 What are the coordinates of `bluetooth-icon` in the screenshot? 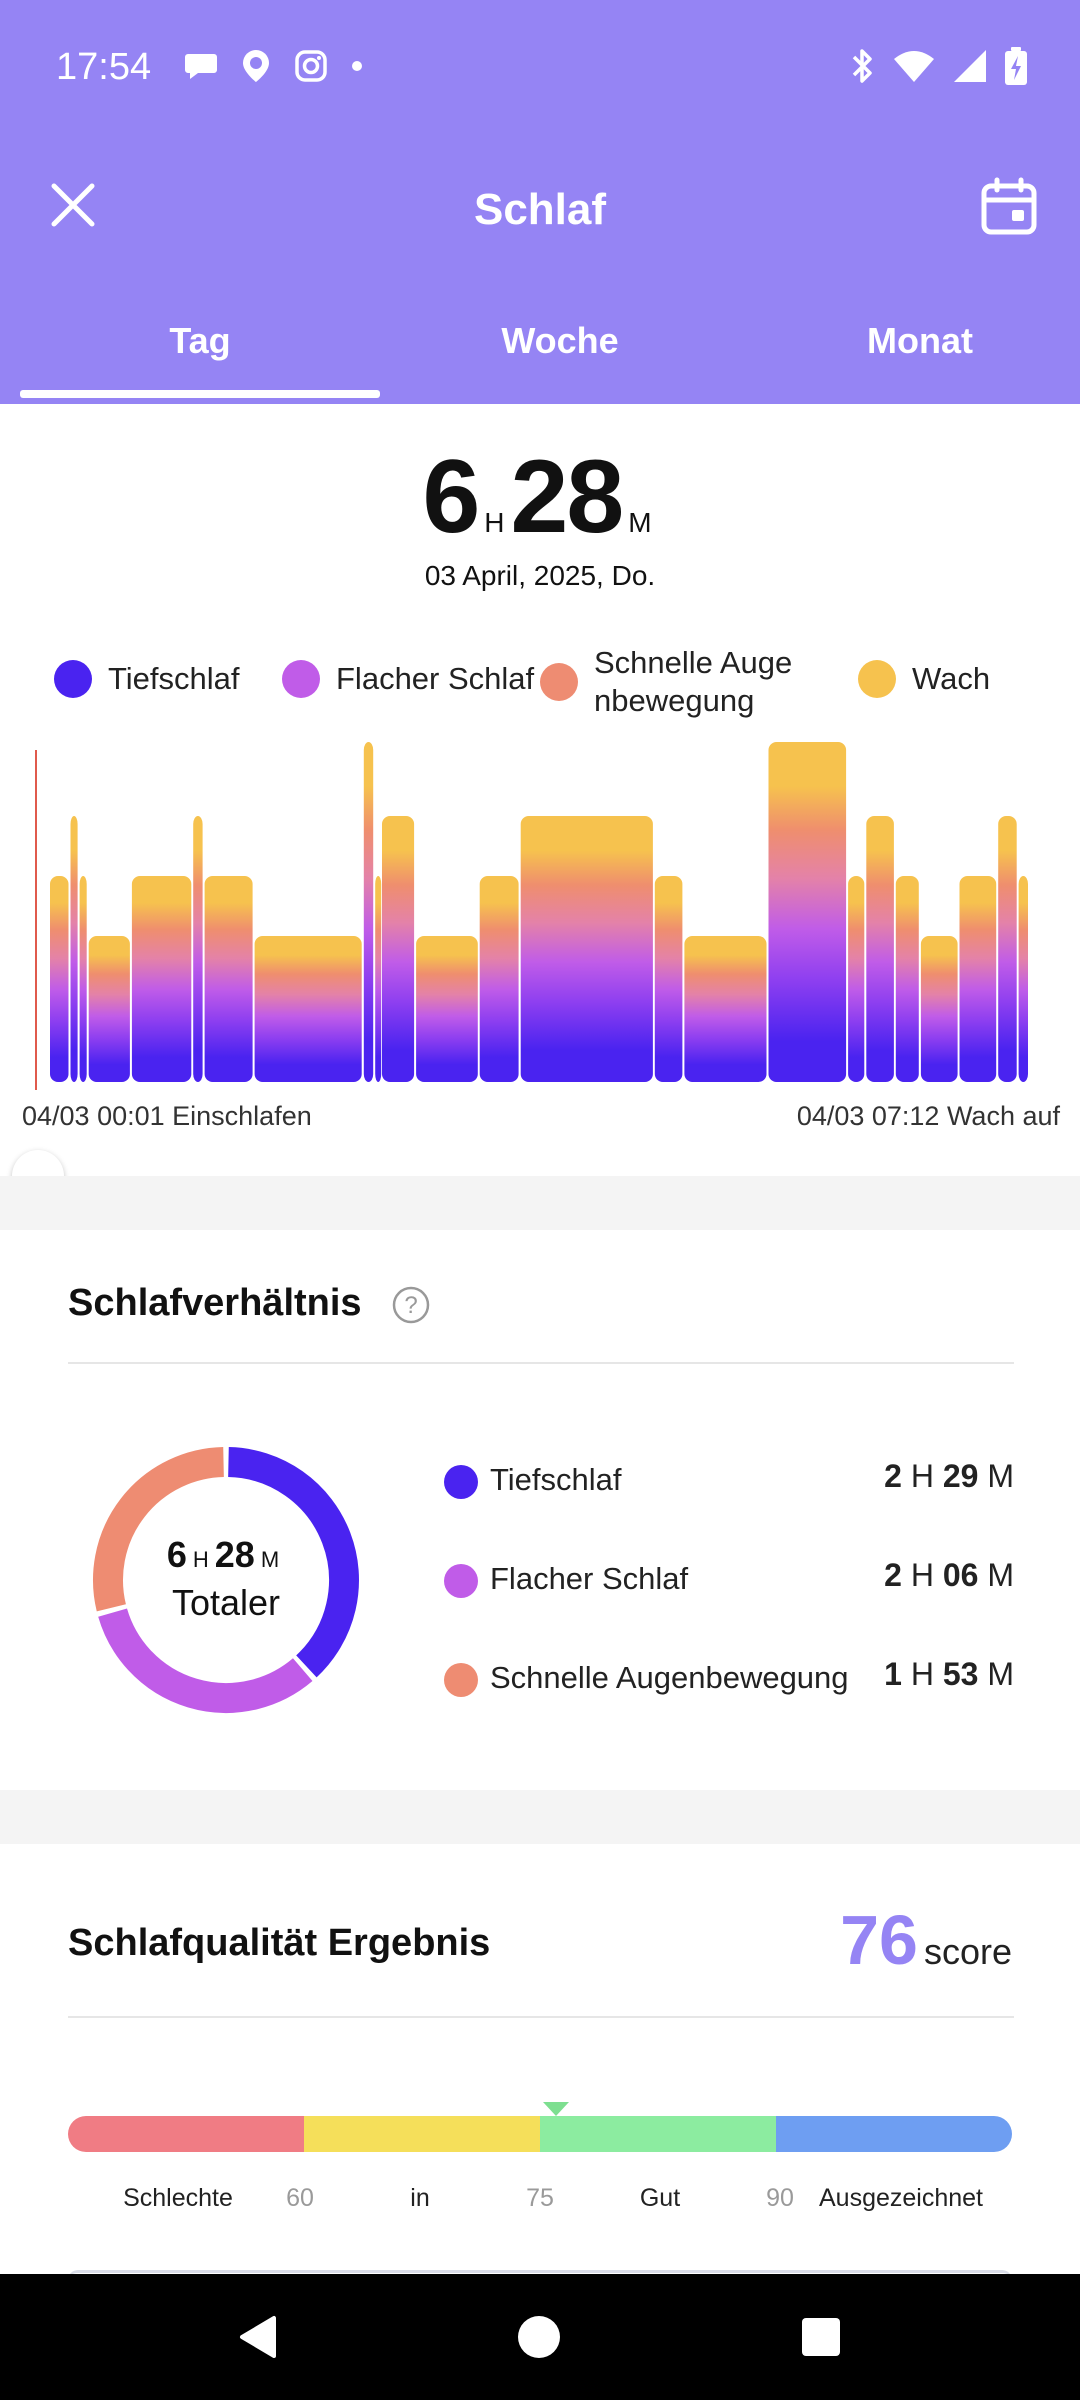 It's located at (862, 66).